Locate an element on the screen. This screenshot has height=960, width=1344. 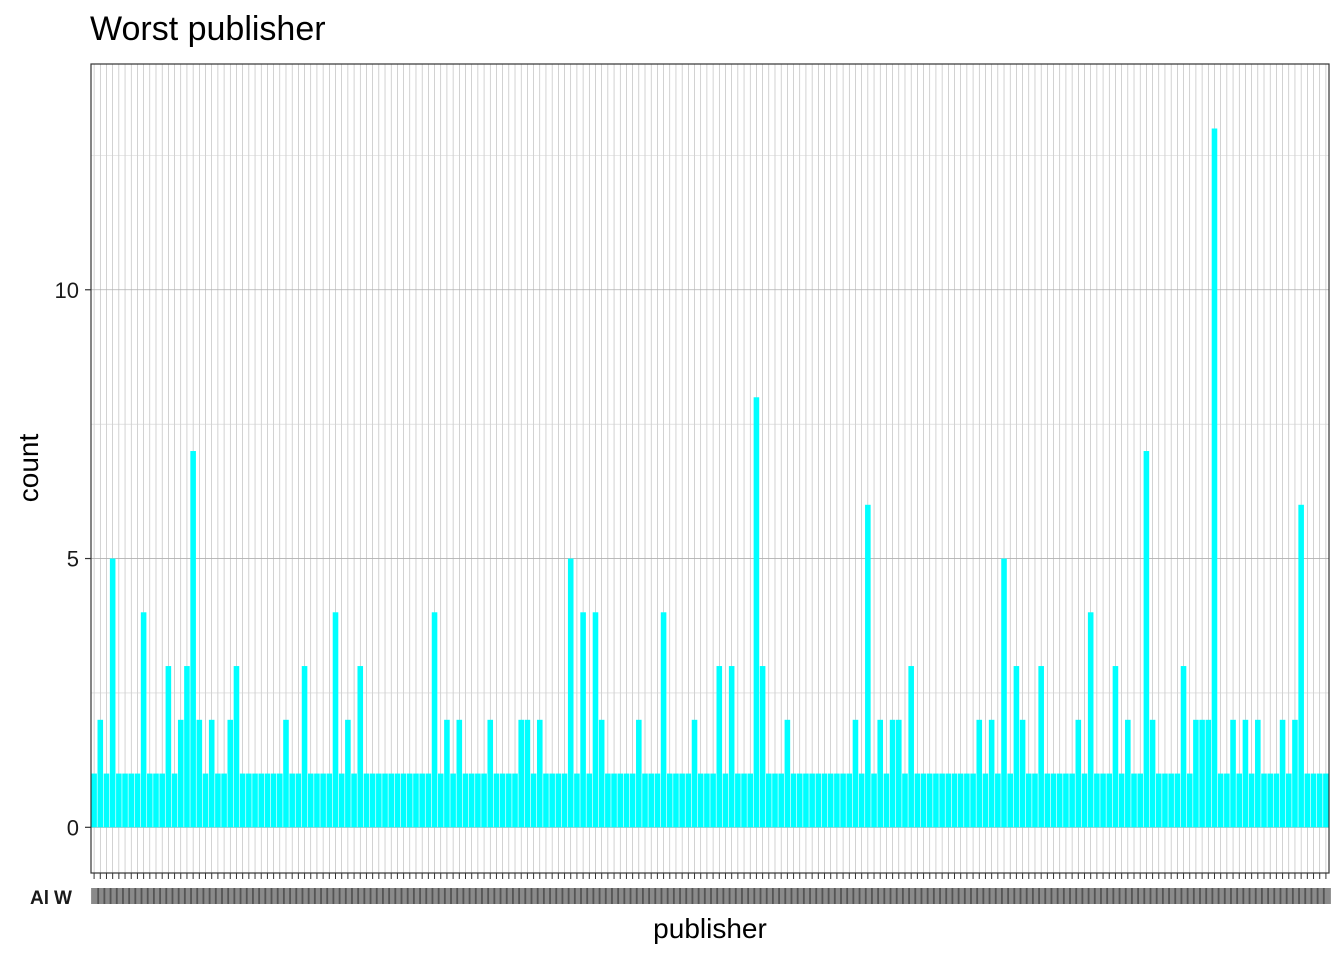
y-tick-label: 0 is located at coordinates (73, 827).